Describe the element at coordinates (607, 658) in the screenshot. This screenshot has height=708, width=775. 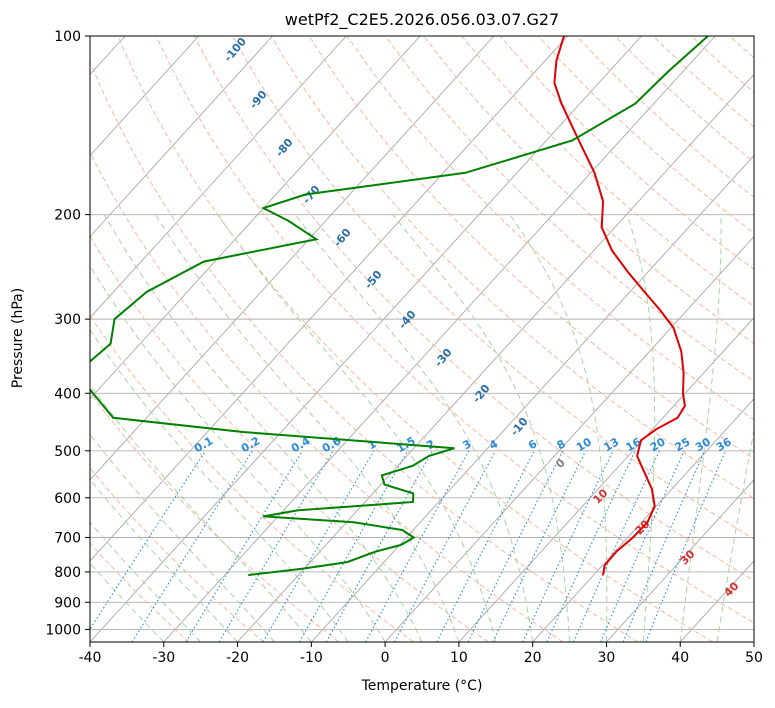
I see `x-tick-label: 30` at that location.